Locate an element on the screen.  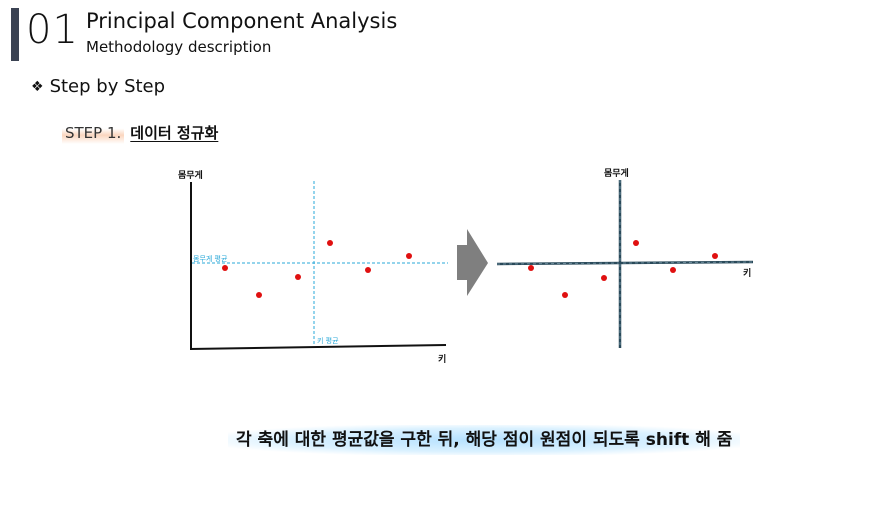
right-x-axis-dash is located at coordinates (625, 263).